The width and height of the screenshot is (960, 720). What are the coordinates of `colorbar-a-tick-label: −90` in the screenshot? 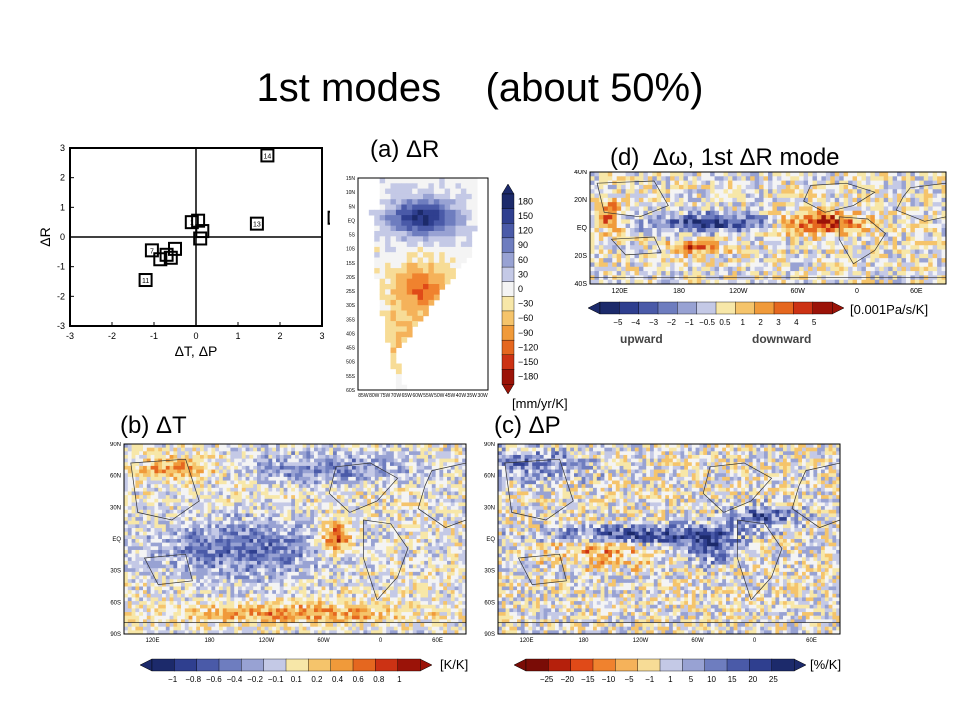 It's located at (525, 333).